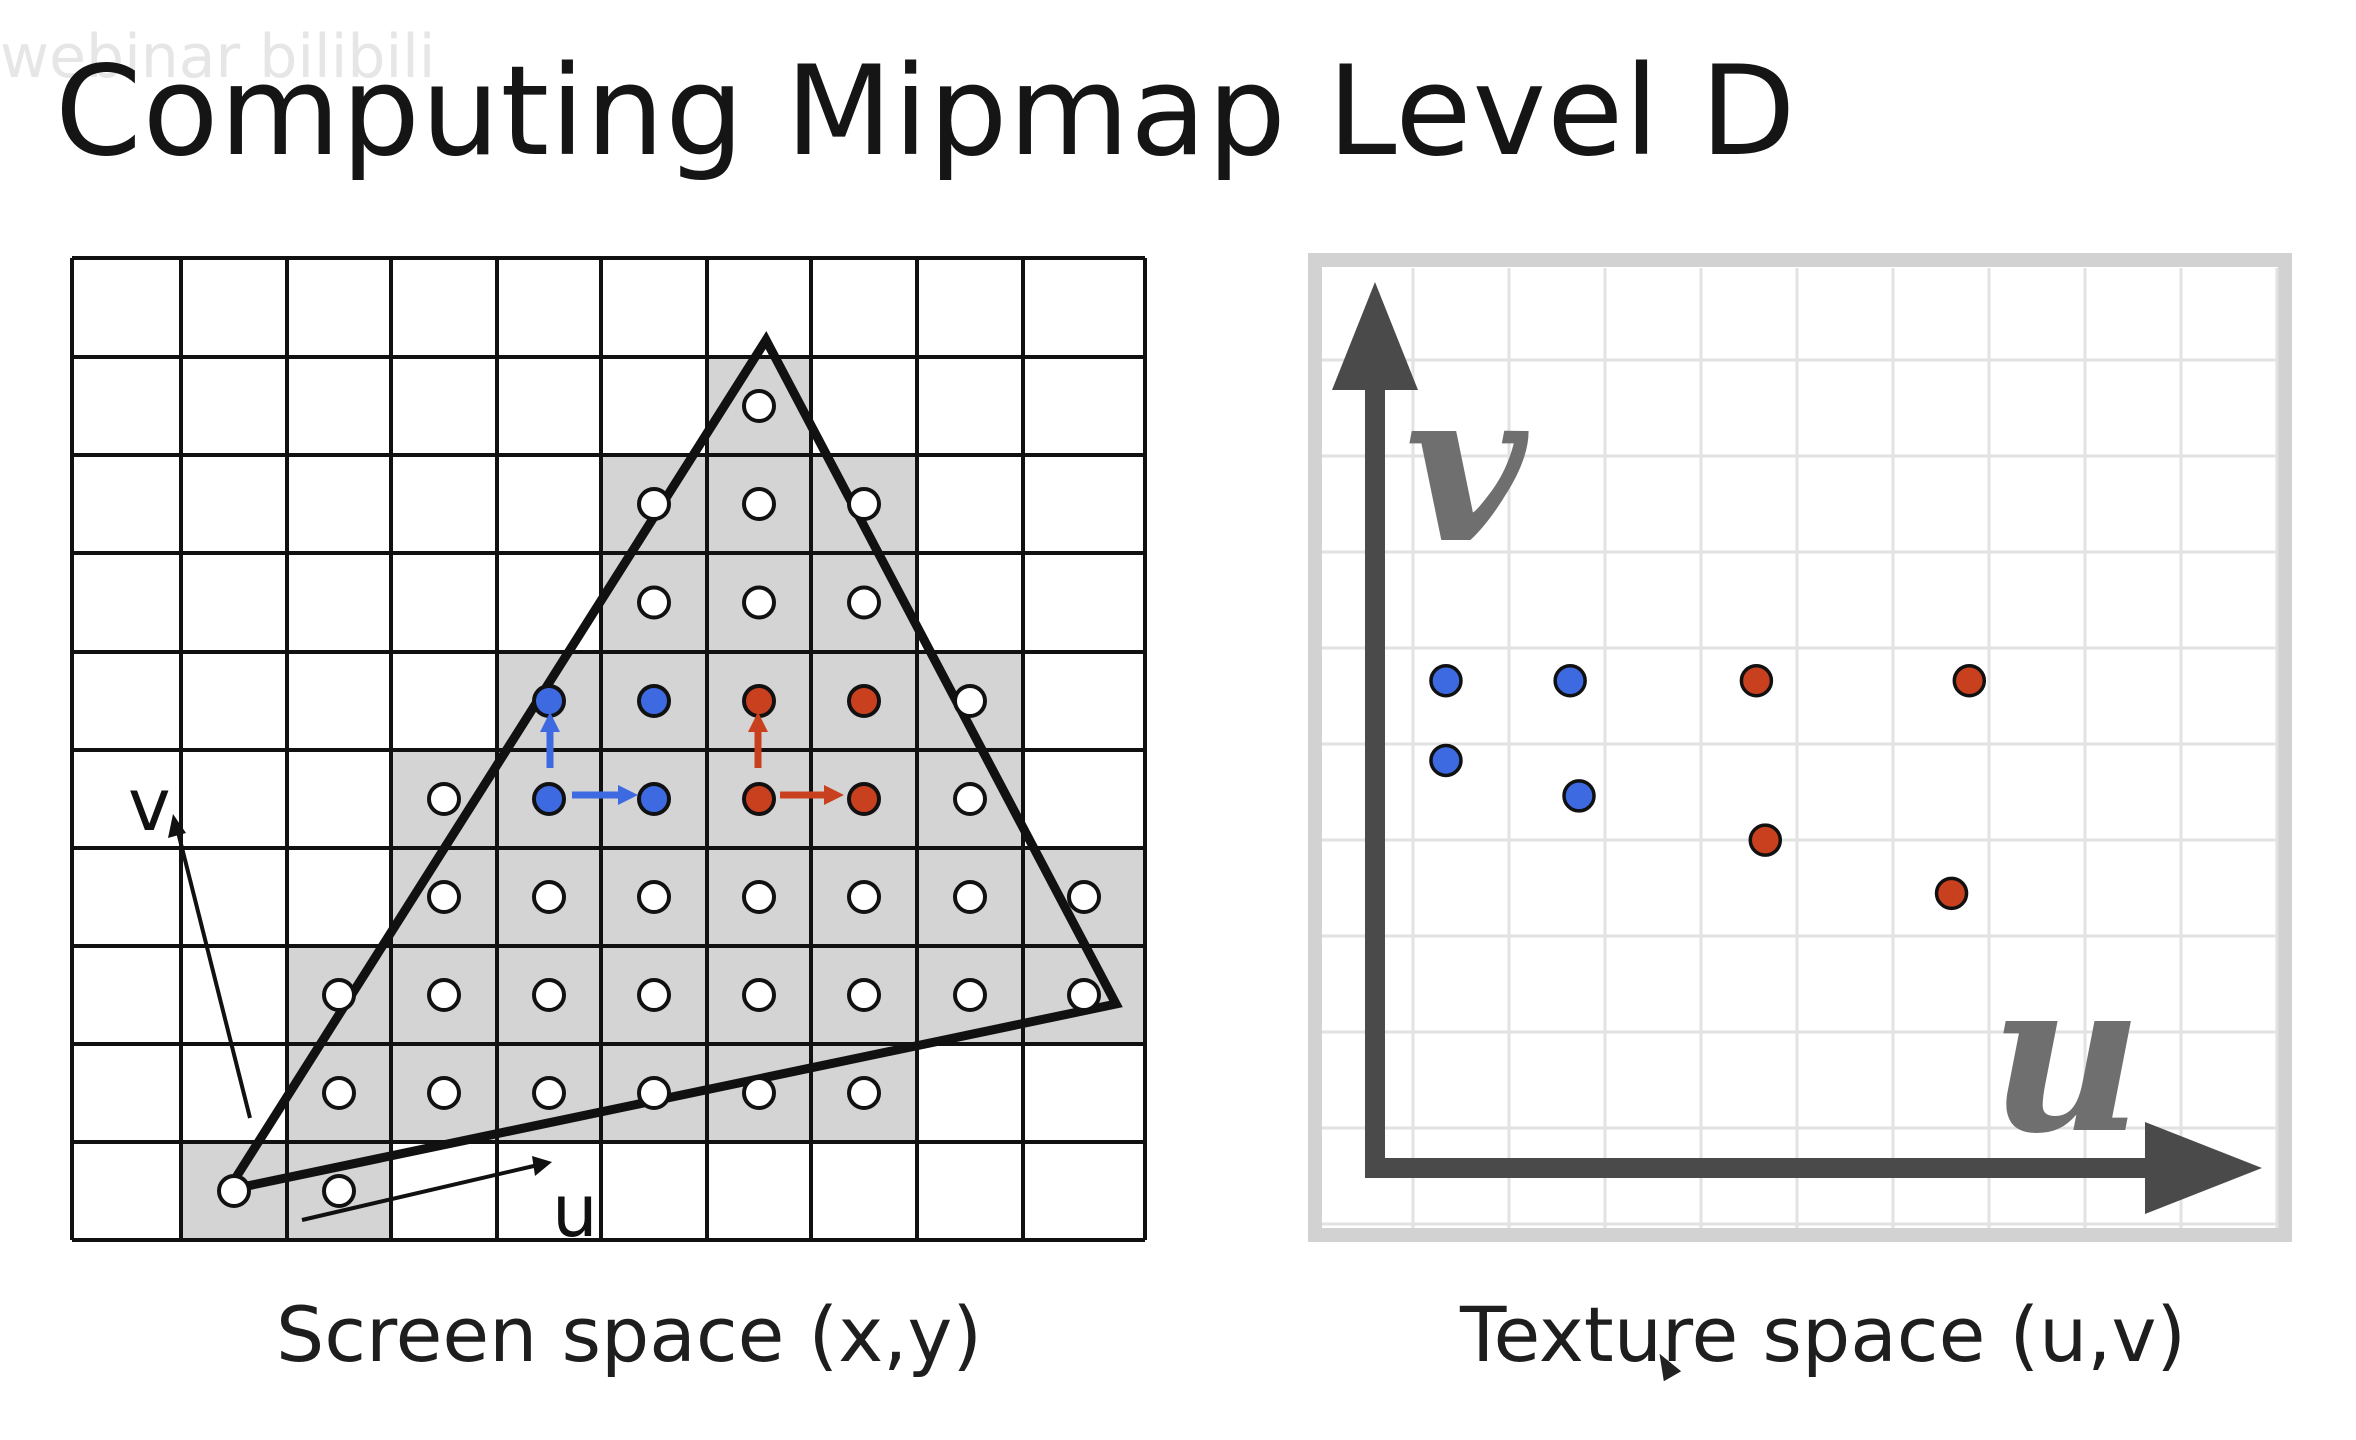 The height and width of the screenshot is (1440, 2356). What do you see at coordinates (426, 1189) in the screenshot?
I see `u-vector-arrow` at bounding box center [426, 1189].